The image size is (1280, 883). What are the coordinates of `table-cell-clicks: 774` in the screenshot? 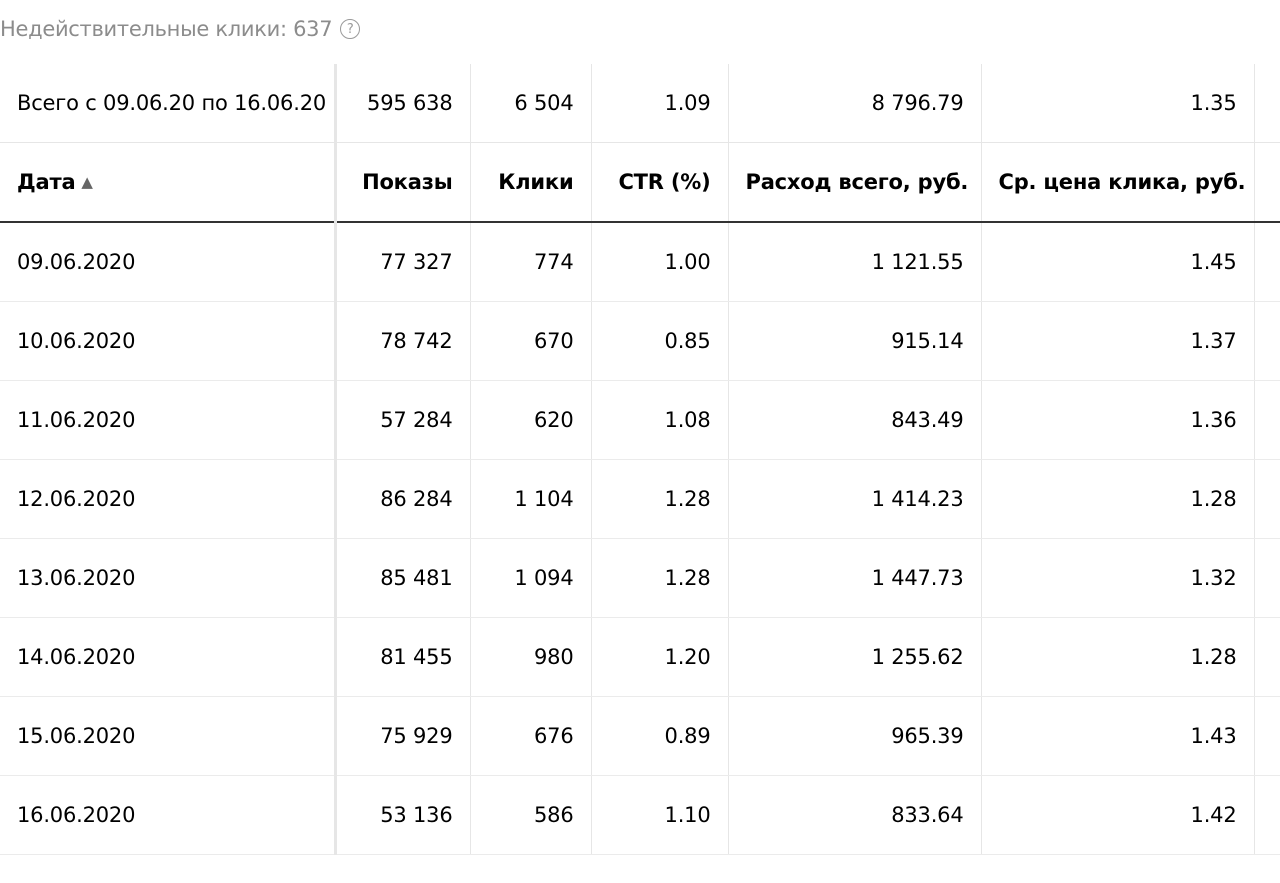 It's located at (531, 262).